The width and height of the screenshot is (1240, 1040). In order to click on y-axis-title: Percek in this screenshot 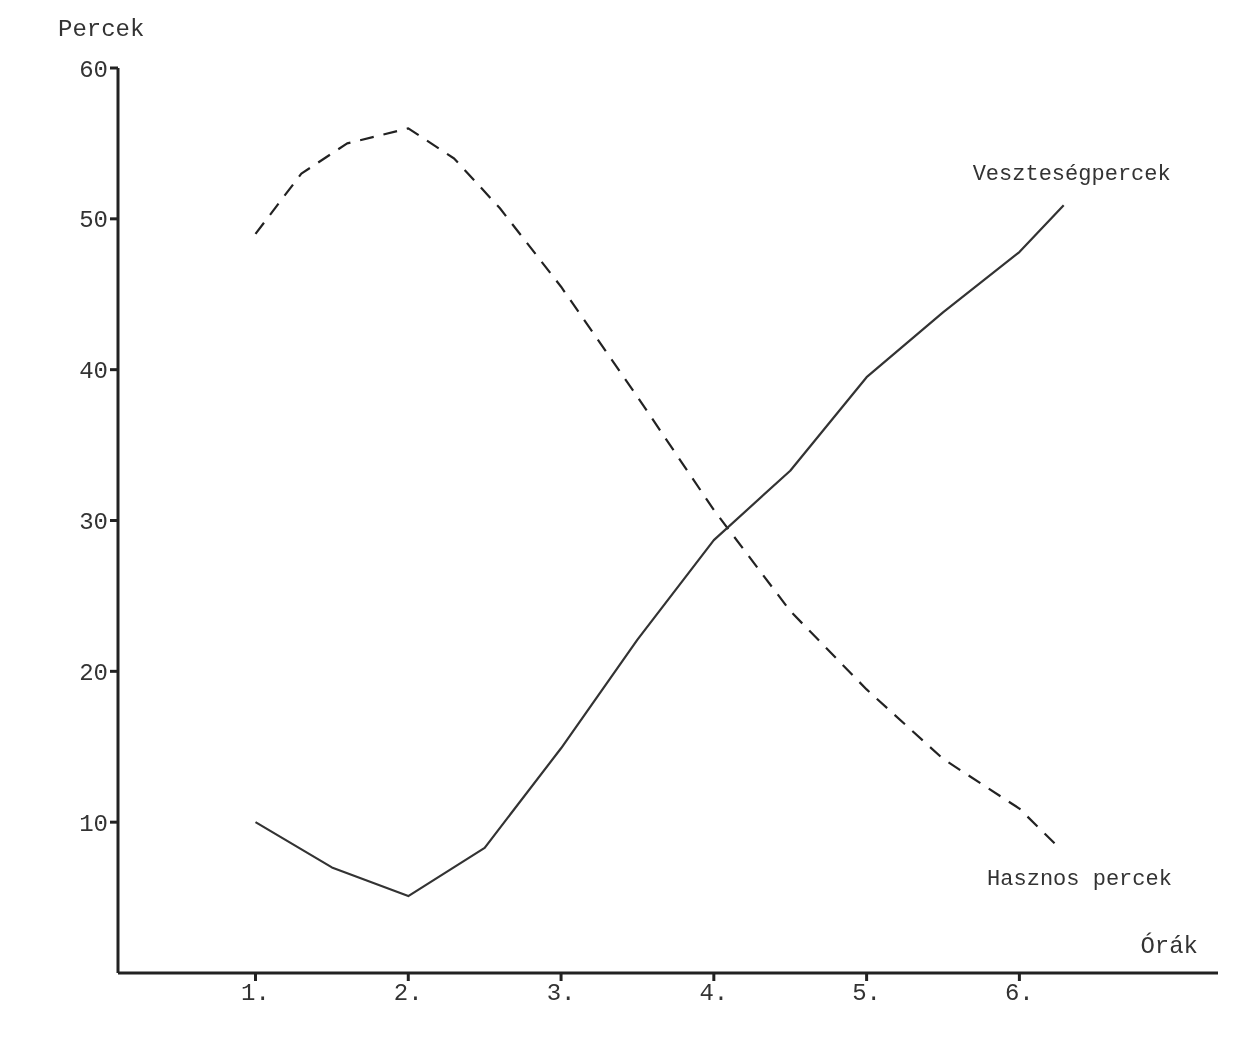, I will do `click(101, 29)`.